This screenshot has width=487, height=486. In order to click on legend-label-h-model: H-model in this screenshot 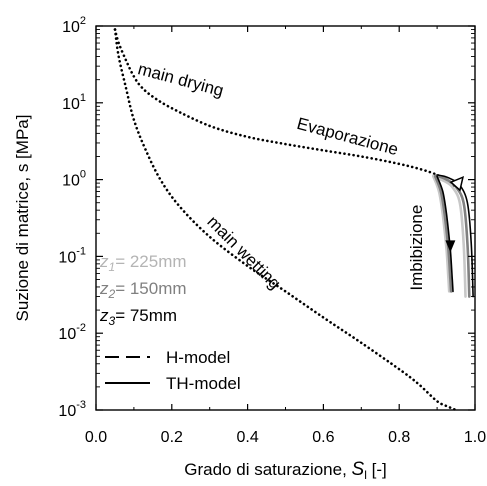, I will do `click(198, 357)`.